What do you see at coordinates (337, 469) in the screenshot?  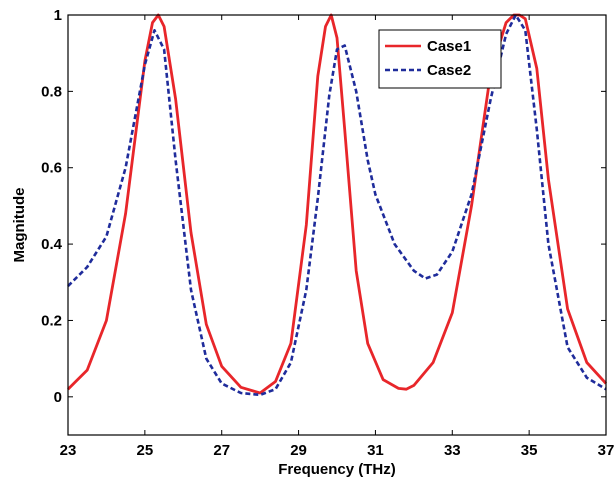 I see `x-axis-title: Frequency (THz)` at bounding box center [337, 469].